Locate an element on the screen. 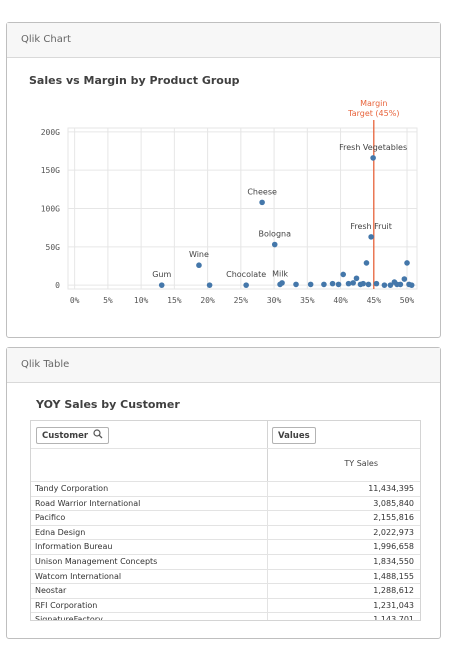 Image resolution: width=450 pixels, height=660 pixels. table-row: Edna Design 2,022,973 is located at coordinates (225, 532).